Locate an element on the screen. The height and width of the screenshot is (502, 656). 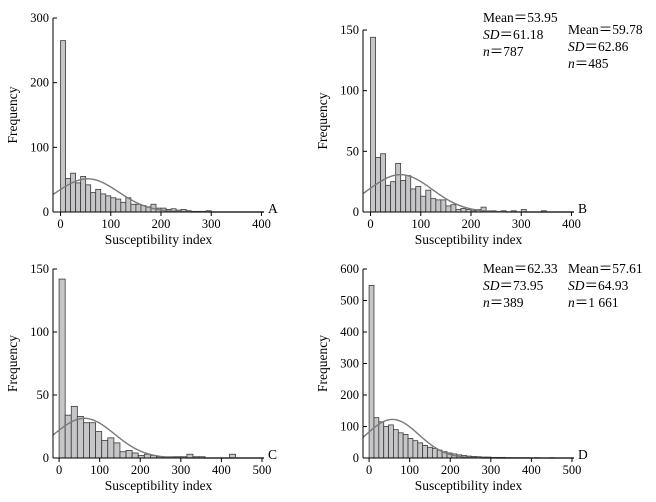
panel-letter: A is located at coordinates (273, 208).